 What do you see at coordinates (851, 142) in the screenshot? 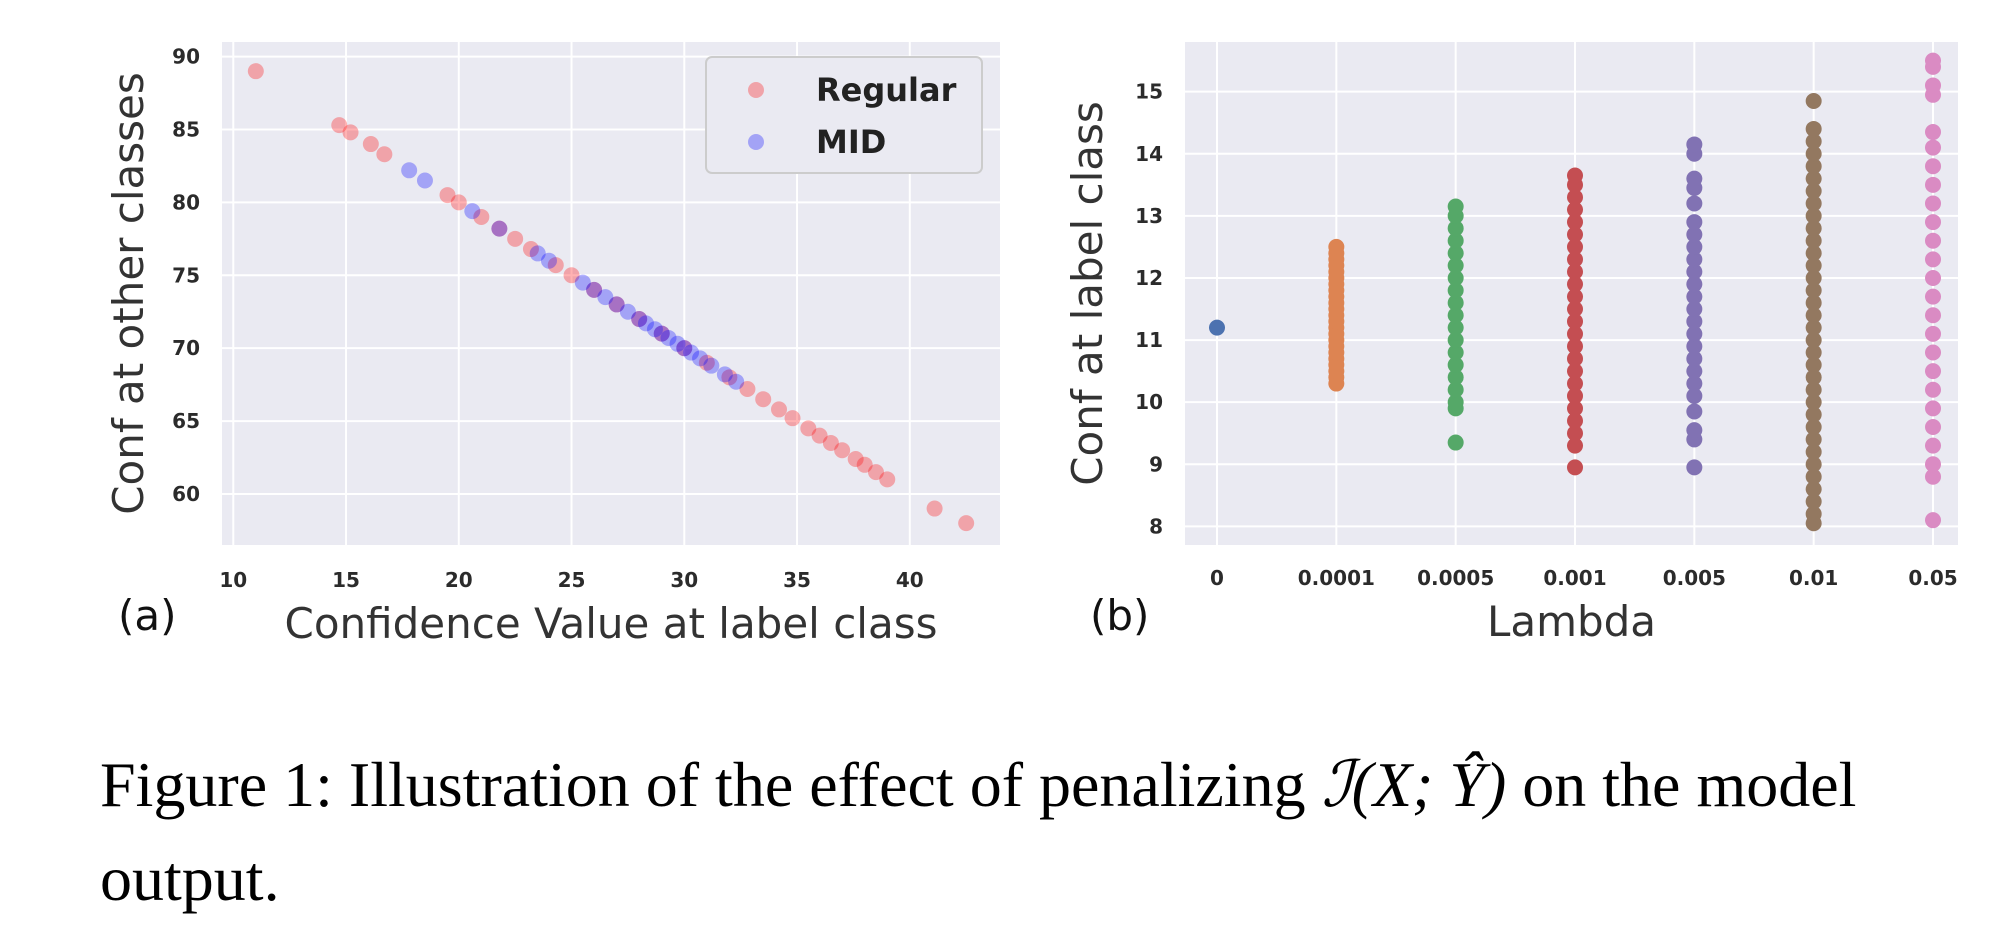
I see `legend-label-mid: MID` at bounding box center [851, 142].